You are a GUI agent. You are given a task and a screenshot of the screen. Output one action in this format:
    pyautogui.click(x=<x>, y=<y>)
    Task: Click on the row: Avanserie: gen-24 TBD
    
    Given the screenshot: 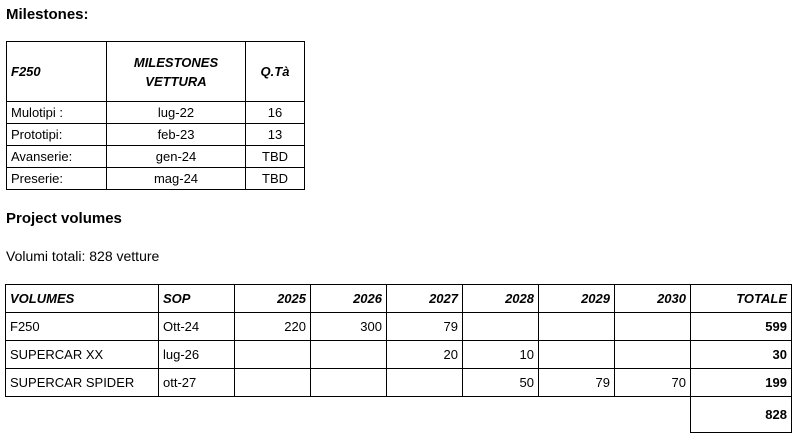 What is the action you would take?
    pyautogui.click(x=155, y=156)
    